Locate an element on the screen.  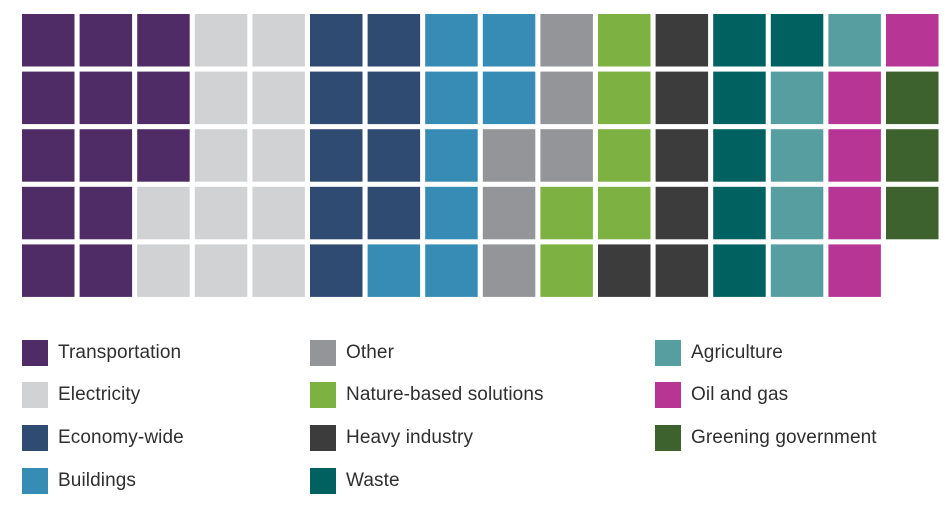
legend-label-economy-wide: Economy-wide is located at coordinates (121, 437).